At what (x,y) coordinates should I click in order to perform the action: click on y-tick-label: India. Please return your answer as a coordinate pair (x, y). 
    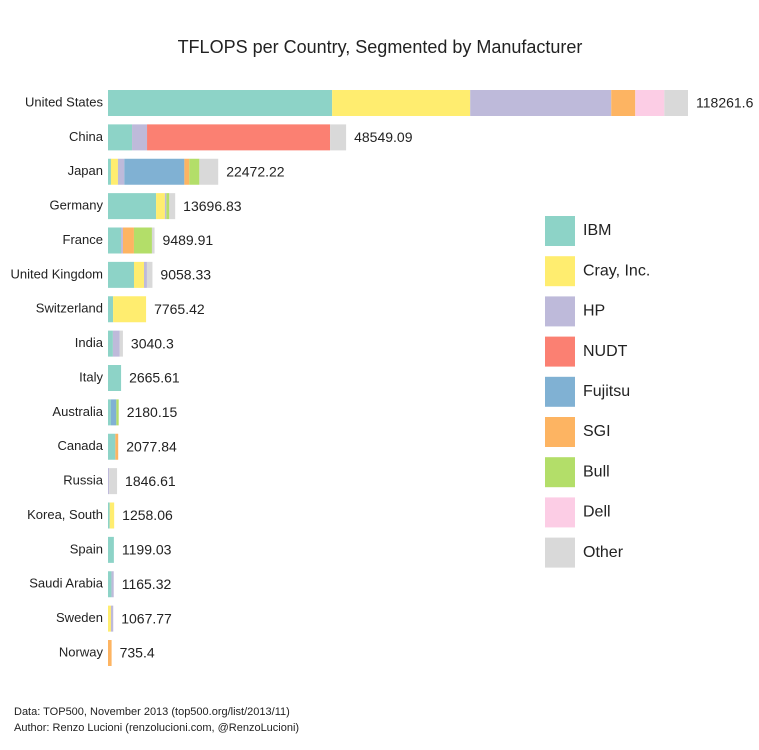
    Looking at the image, I should click on (89, 342).